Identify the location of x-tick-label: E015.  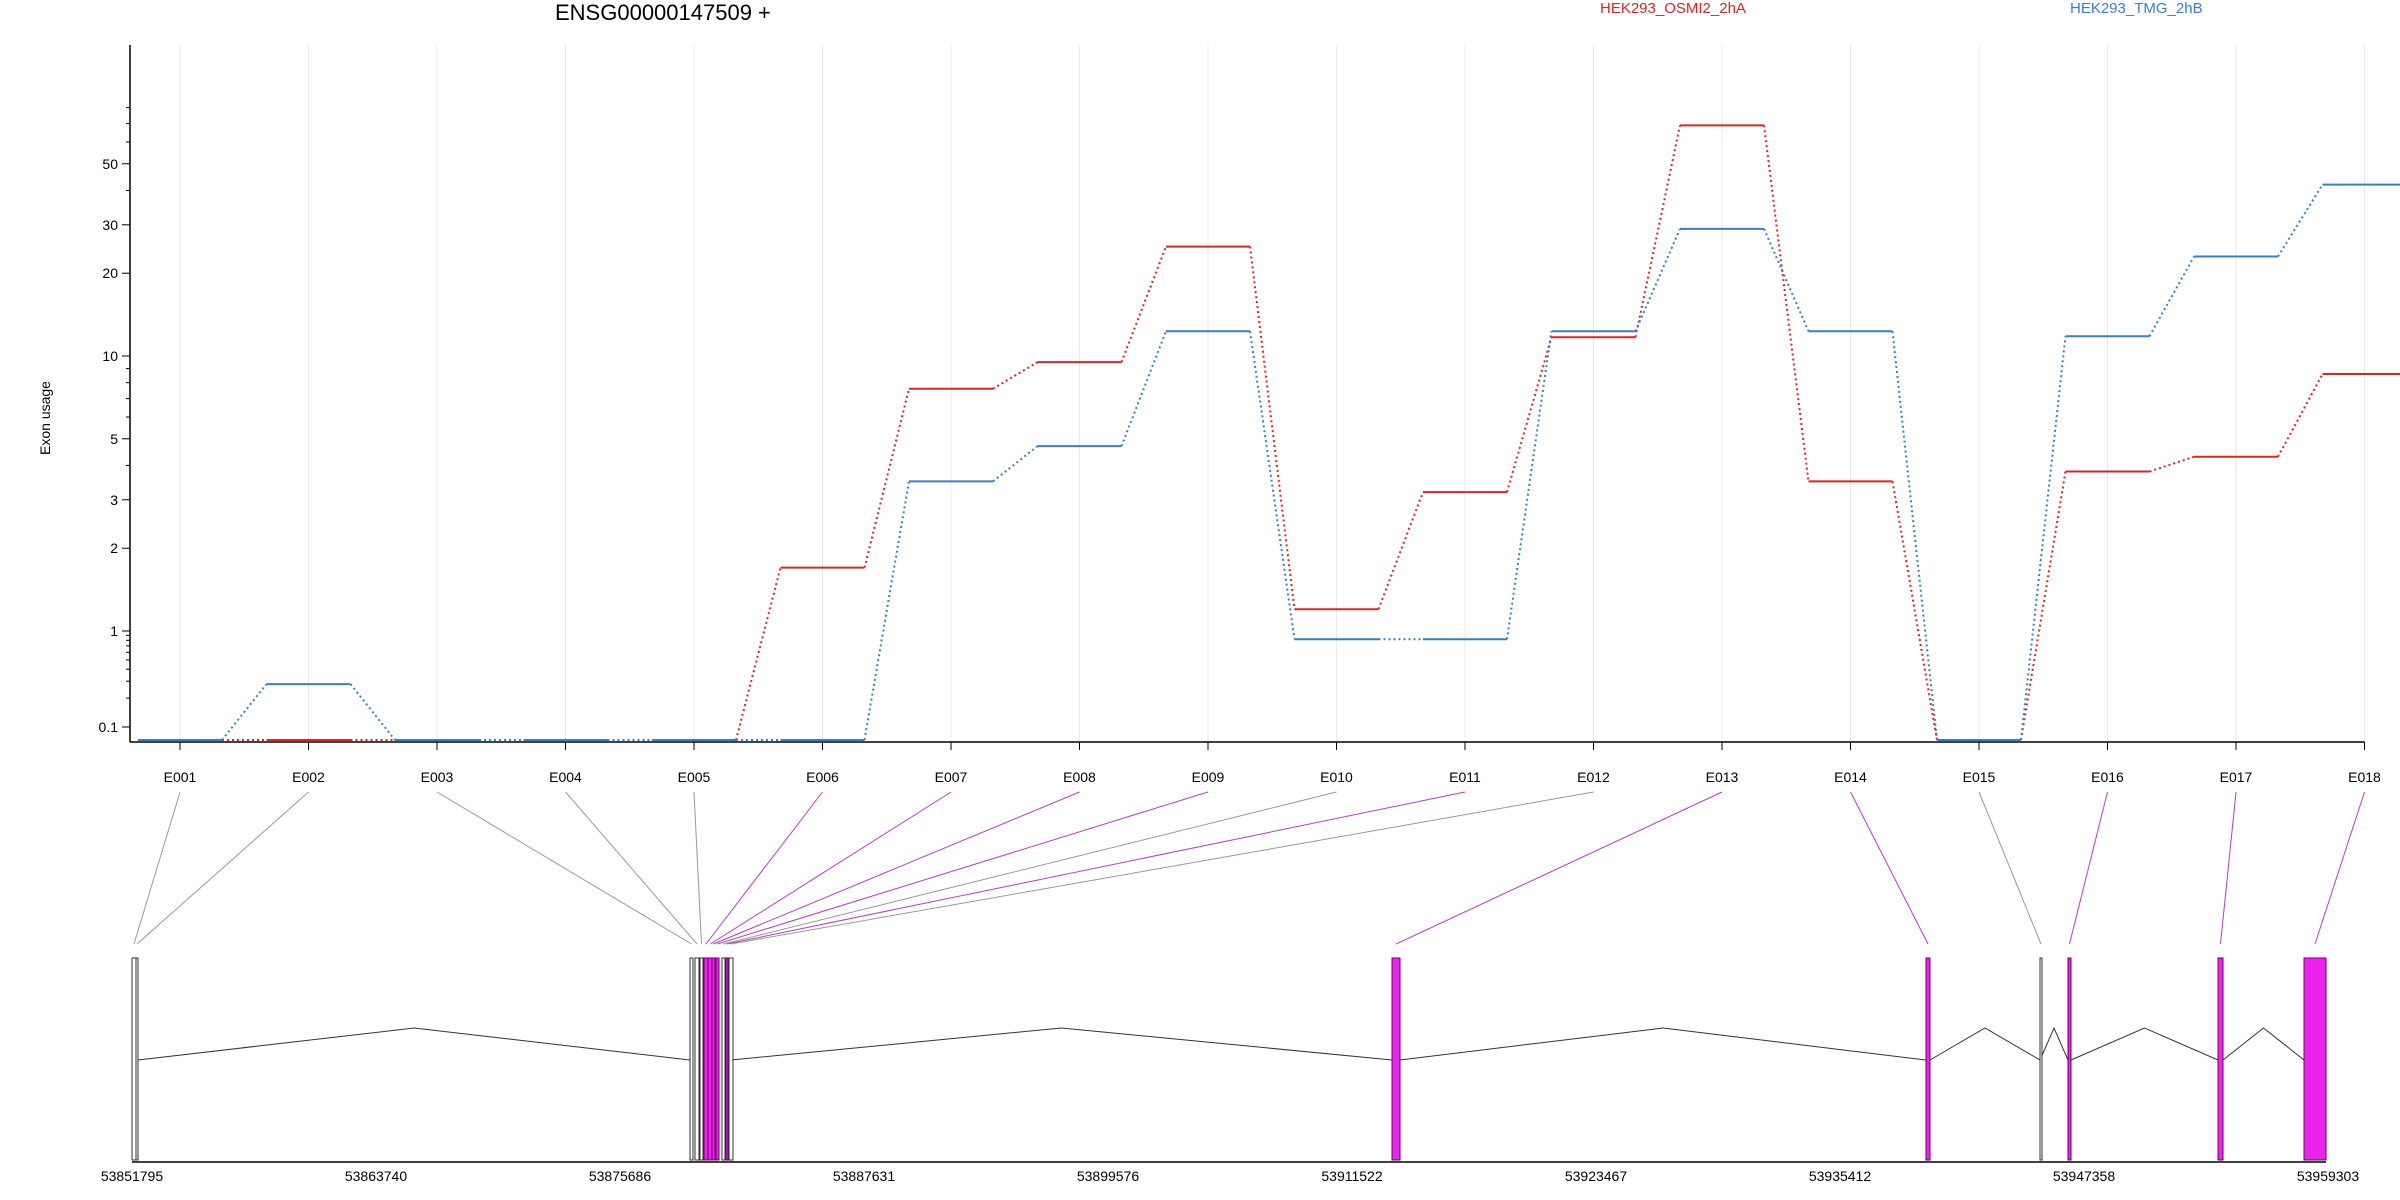
(1979, 777).